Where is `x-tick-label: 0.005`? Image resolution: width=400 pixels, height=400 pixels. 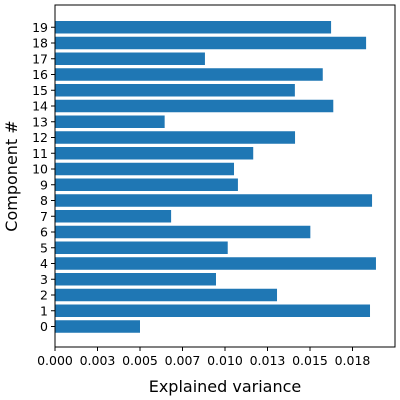
x-tick-label: 0.005 is located at coordinates (140, 360).